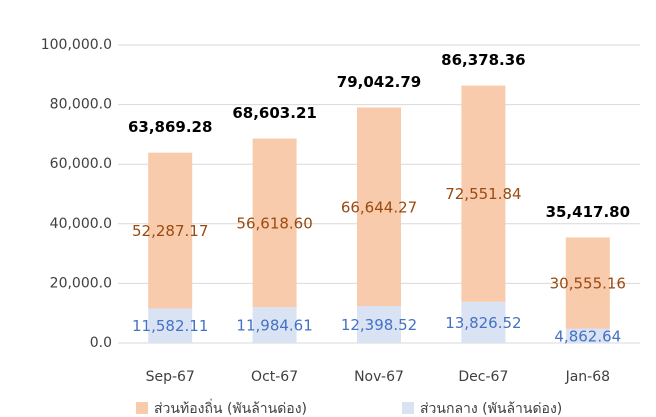 The width and height of the screenshot is (656, 417). I want to click on x-tick-label: Sep-67, so click(170, 377).